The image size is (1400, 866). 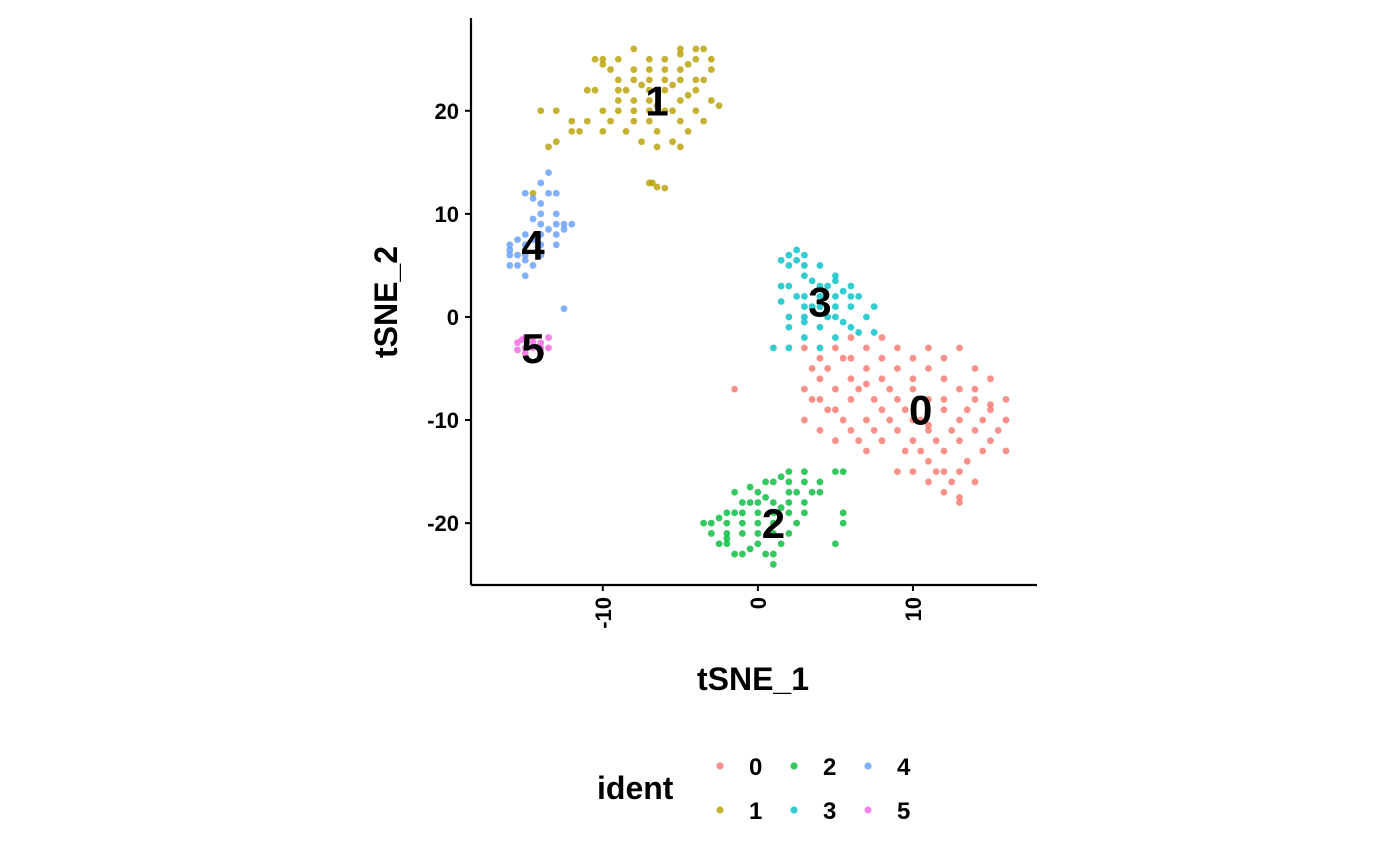 What do you see at coordinates (635, 788) in the screenshot?
I see `legend-title: ident` at bounding box center [635, 788].